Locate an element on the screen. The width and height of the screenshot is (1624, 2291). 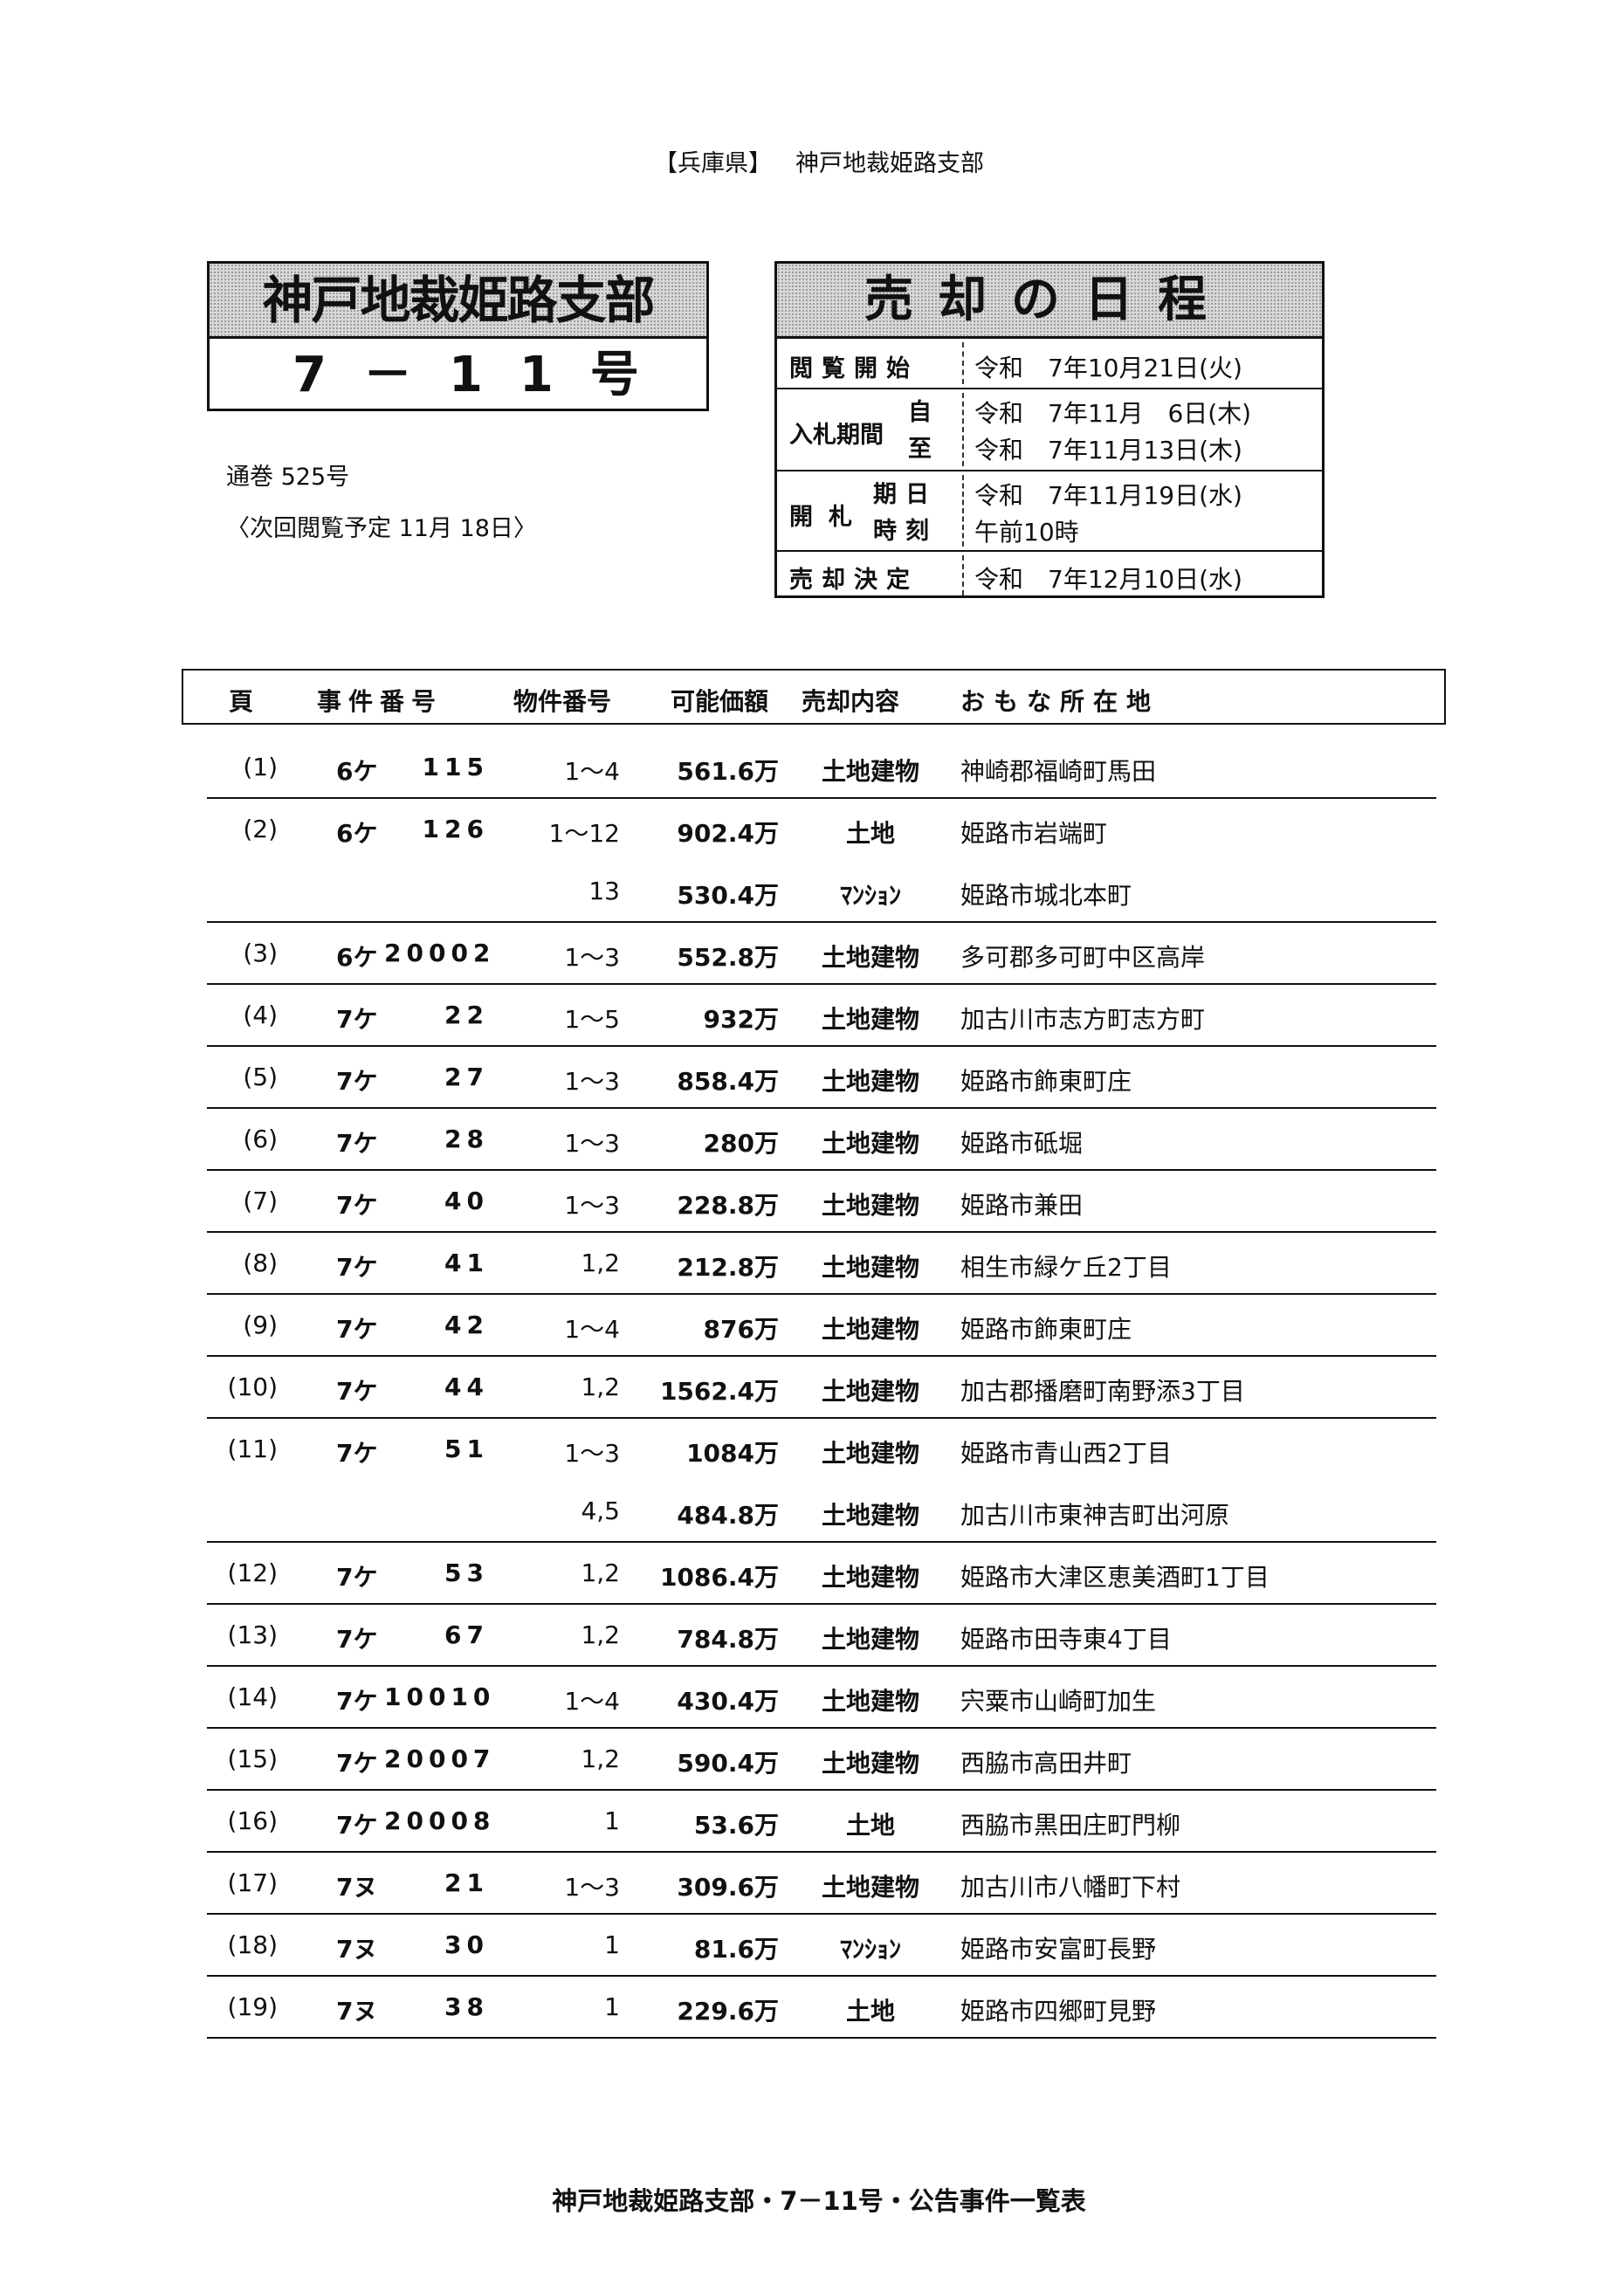
schedule-viewing-start: 閲覧開始 令和 7年10月21日(火) is located at coordinates (1049, 364).